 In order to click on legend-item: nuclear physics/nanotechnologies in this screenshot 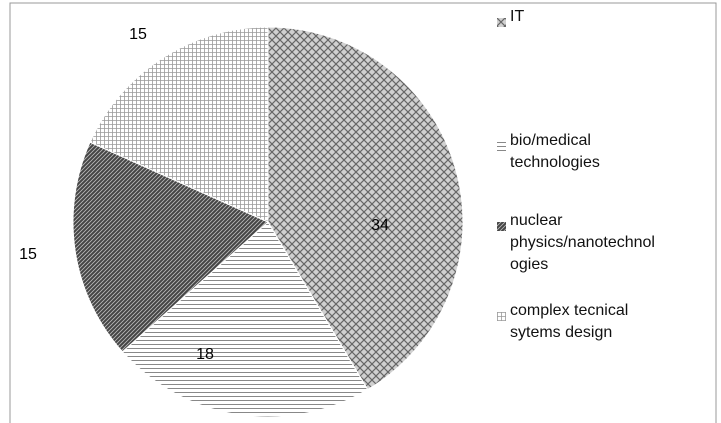, I will do `click(578, 243)`.